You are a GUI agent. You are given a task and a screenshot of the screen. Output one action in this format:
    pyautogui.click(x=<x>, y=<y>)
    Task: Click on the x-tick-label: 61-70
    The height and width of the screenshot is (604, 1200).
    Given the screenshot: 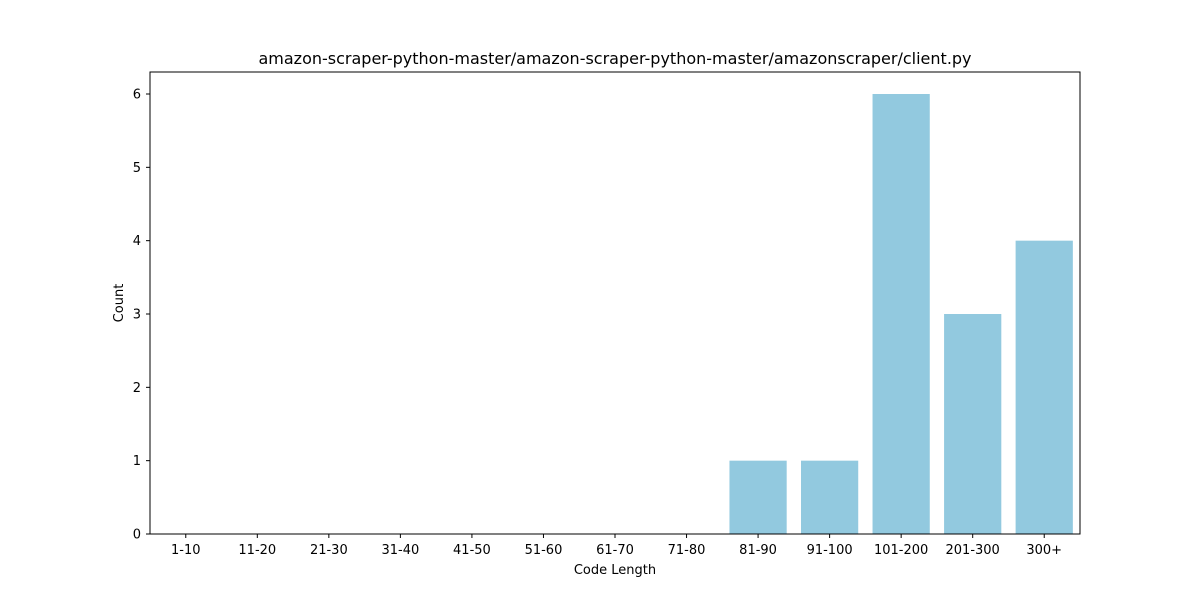 What is the action you would take?
    pyautogui.click(x=615, y=550)
    